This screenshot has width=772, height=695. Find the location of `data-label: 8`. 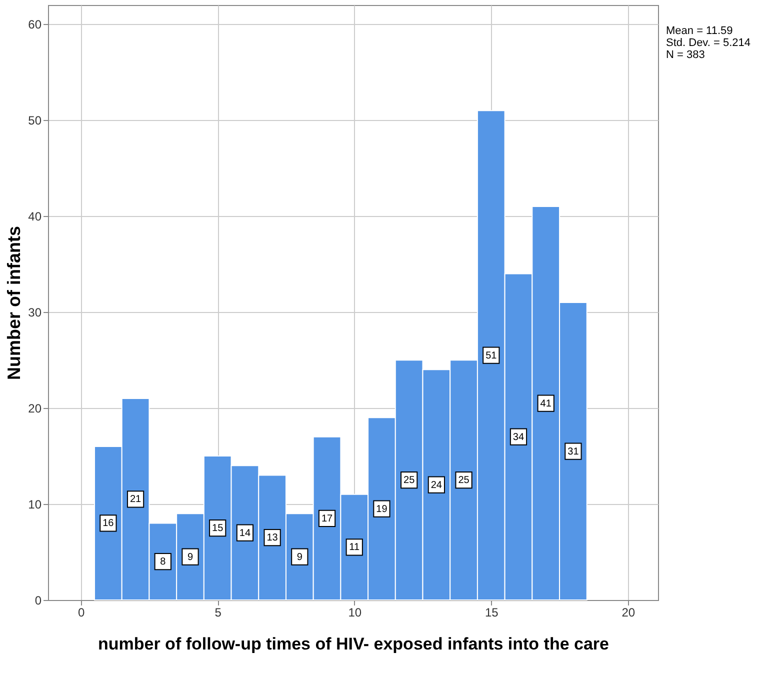

data-label: 8 is located at coordinates (163, 562).